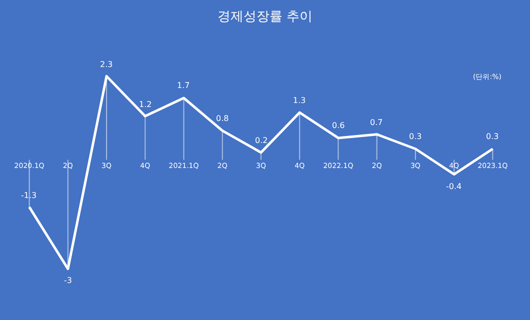  I want to click on data-label: 1.2, so click(145, 104).